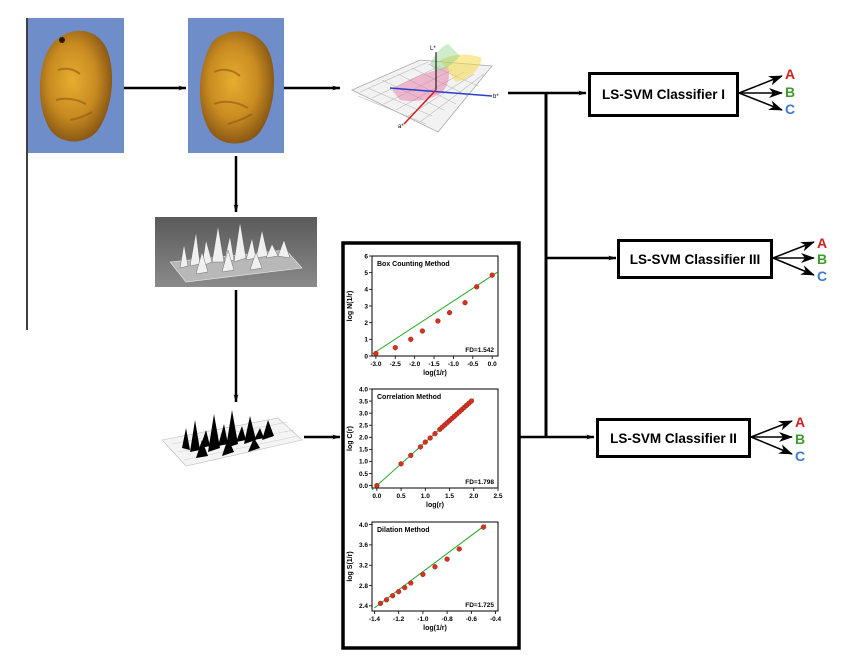 The height and width of the screenshot is (663, 858). Describe the element at coordinates (822, 243) in the screenshot. I see `classifier-3-output-a: A` at that location.